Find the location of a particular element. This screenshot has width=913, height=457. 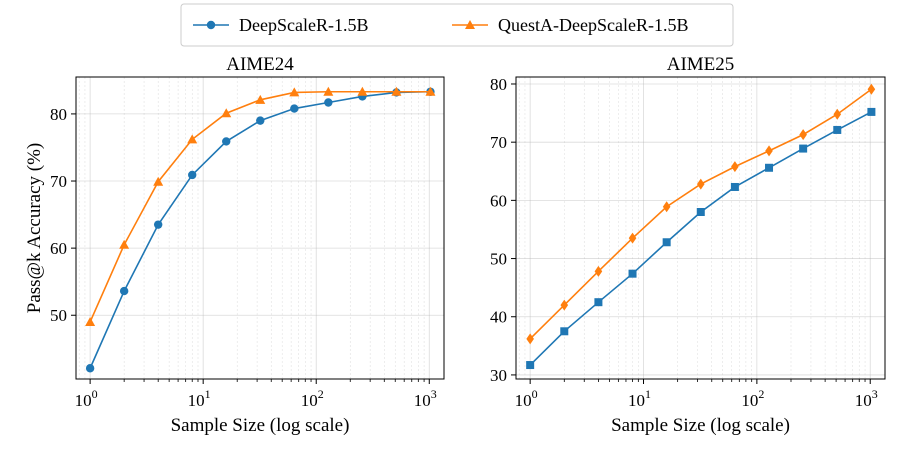

plot-title: AIME24 is located at coordinates (260, 64).